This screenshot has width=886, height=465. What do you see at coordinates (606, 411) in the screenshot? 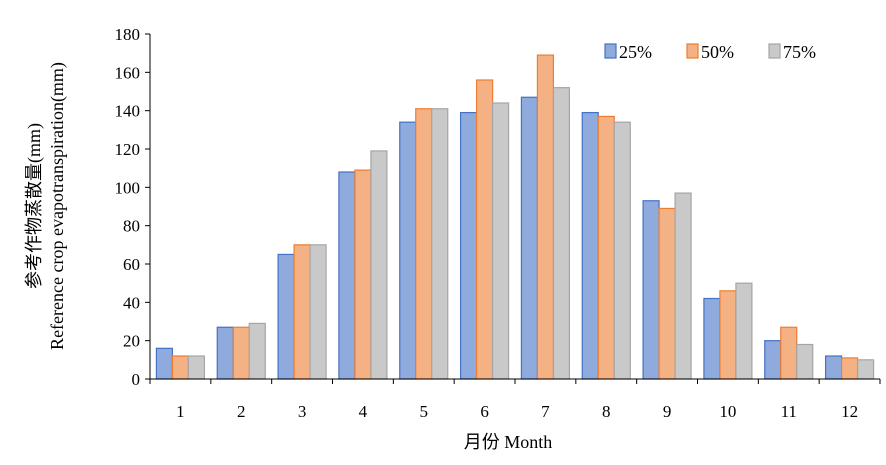
I see `x-tick-label: 8` at bounding box center [606, 411].